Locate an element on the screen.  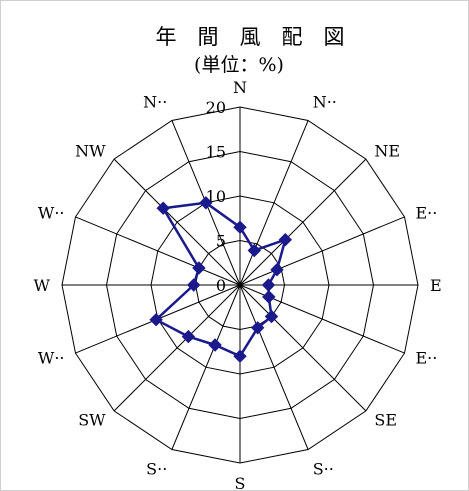
radial-tick-label: 0 is located at coordinates (221, 285).